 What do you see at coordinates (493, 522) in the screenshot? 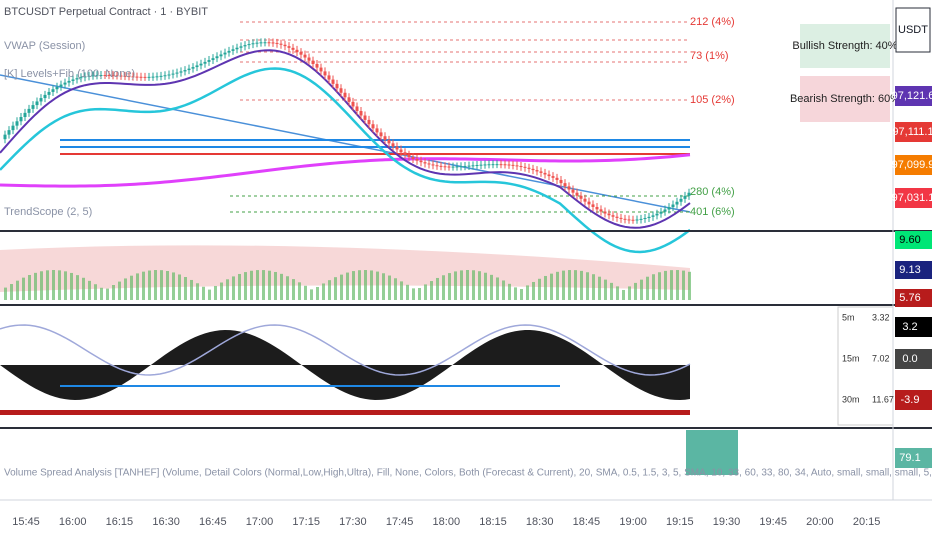
I see `time-label: 18:15` at bounding box center [493, 522].